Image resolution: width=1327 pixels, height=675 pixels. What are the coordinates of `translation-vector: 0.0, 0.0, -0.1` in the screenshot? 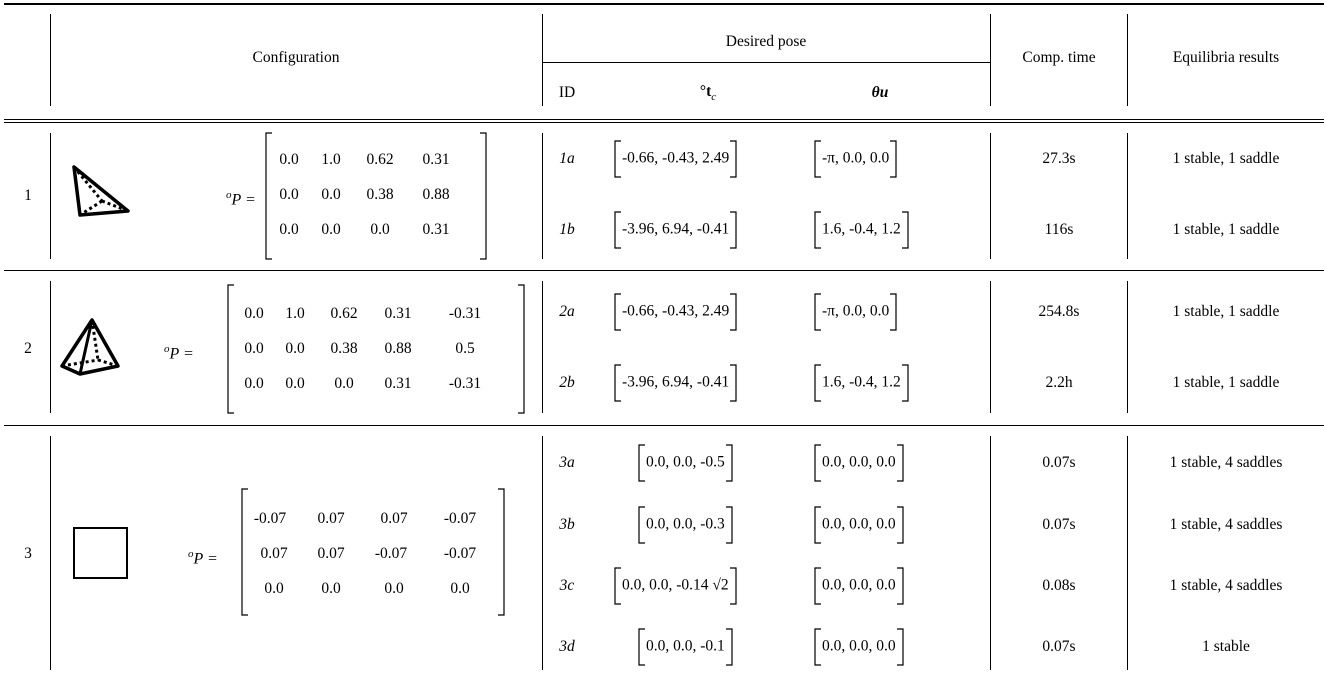 It's located at (685, 647).